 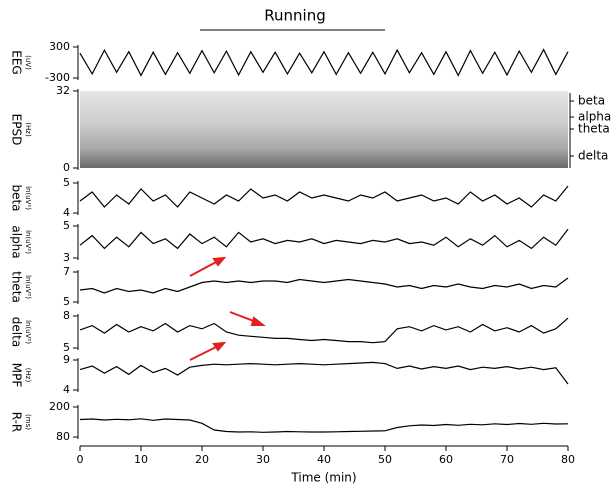 I want to click on x-tick-label: 60, so click(x=446, y=459).